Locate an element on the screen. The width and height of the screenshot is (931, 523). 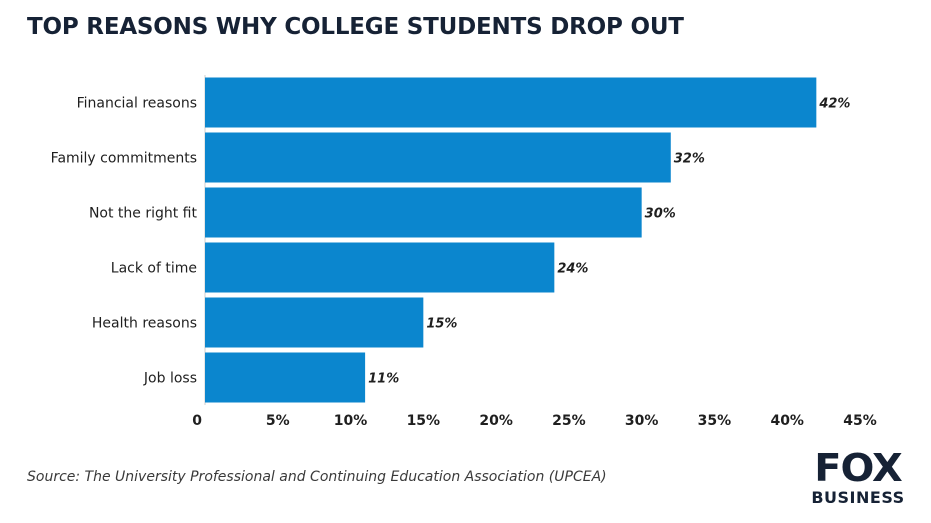
x-tick-label: 20% is located at coordinates (496, 421).